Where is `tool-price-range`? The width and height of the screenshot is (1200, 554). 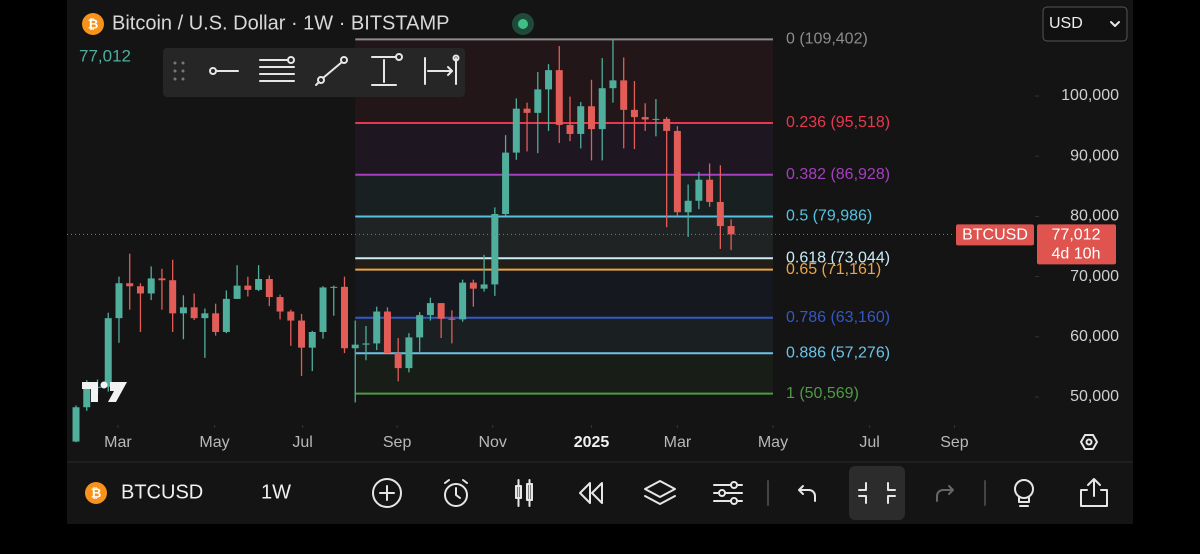 tool-price-range is located at coordinates (387, 69).